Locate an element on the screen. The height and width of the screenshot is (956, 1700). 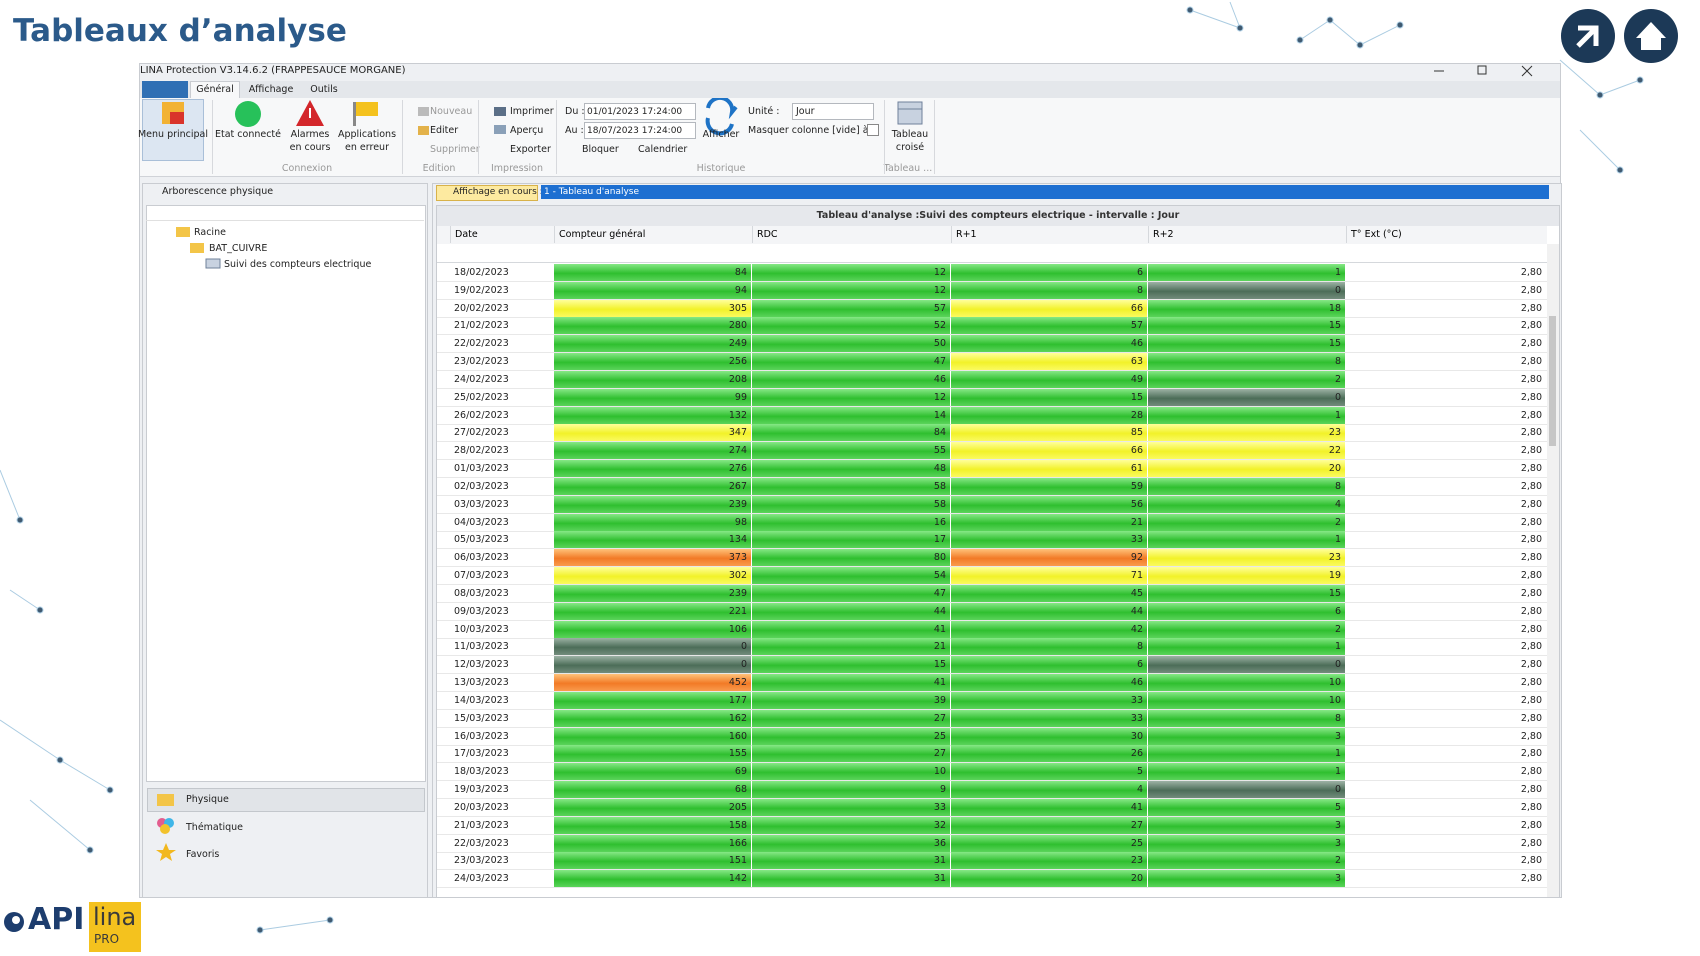
column-header: Compteur général is located at coordinates (653, 234).